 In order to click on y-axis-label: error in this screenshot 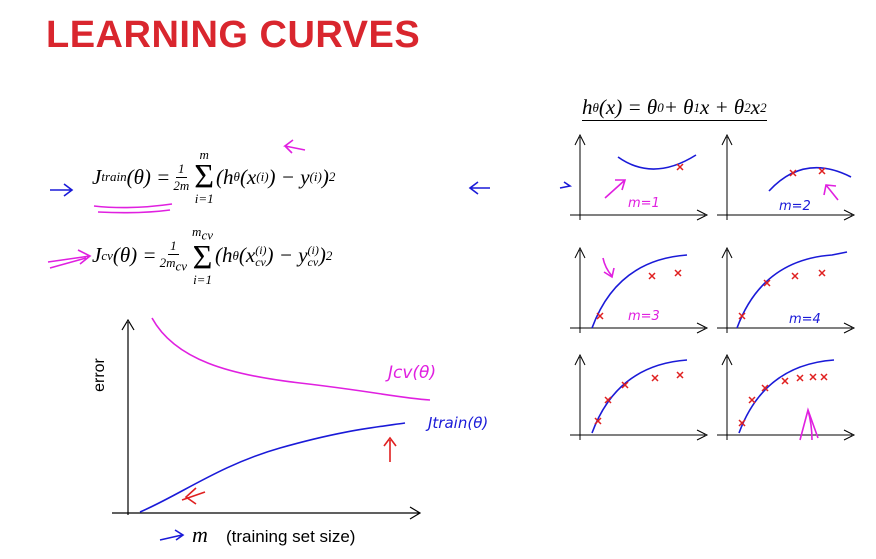, I will do `click(99, 374)`.